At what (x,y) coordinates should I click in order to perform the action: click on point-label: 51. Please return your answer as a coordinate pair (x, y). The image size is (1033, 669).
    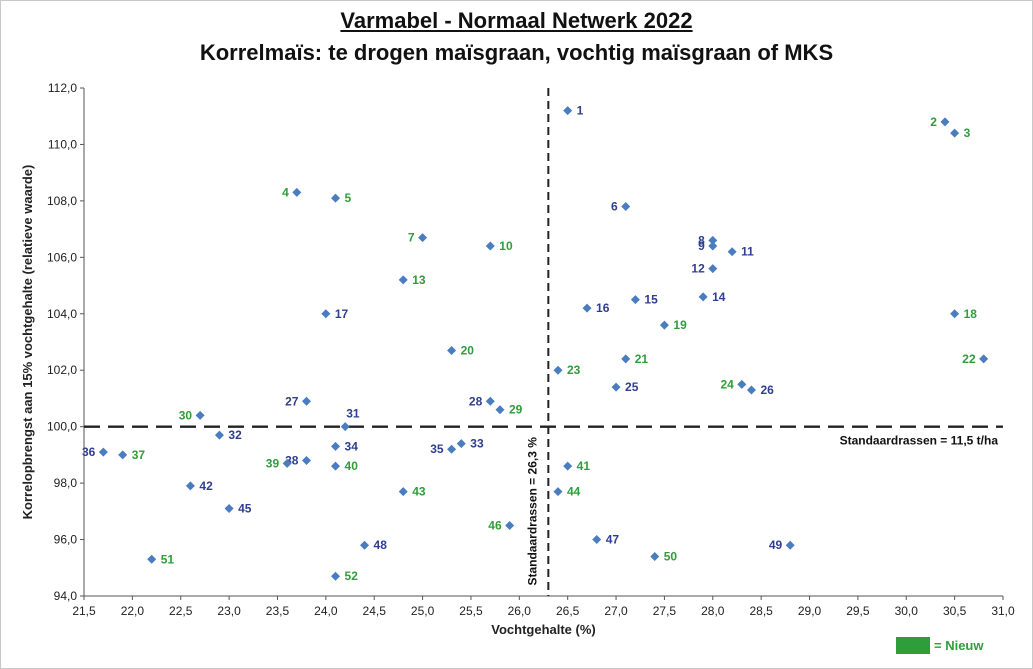
    Looking at the image, I should click on (168, 559).